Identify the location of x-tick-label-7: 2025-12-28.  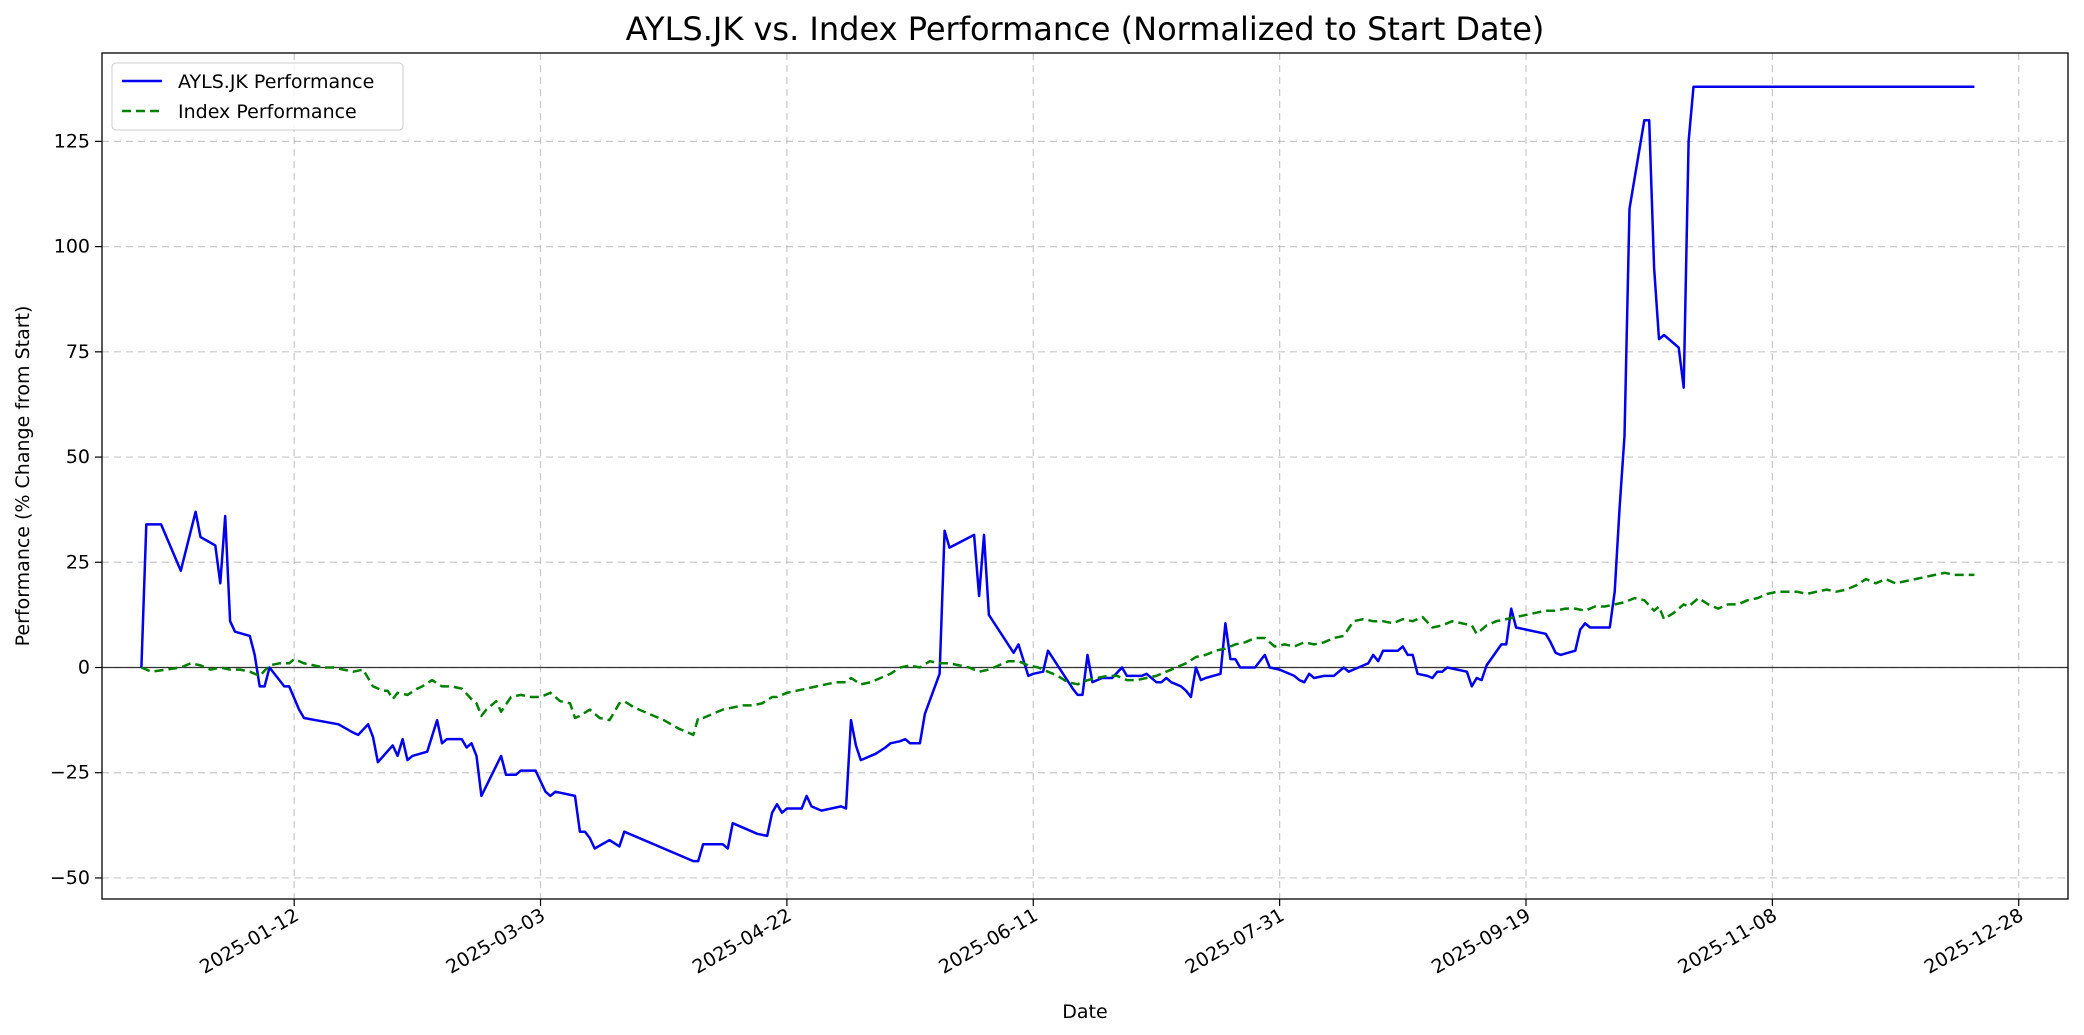
(1974, 941).